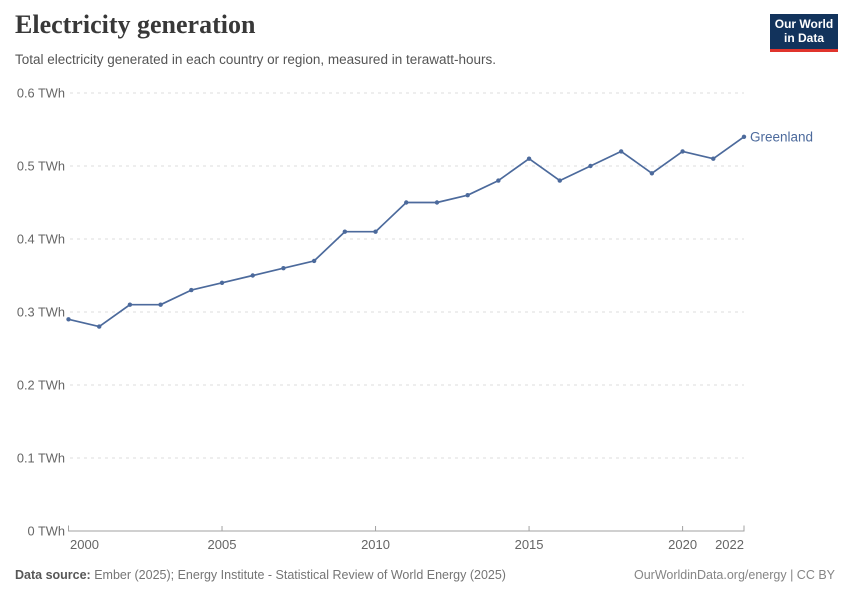 The image size is (850, 600). Describe the element at coordinates (41, 239) in the screenshot. I see `y-axis-tick-label: 0.4 TWh` at that location.